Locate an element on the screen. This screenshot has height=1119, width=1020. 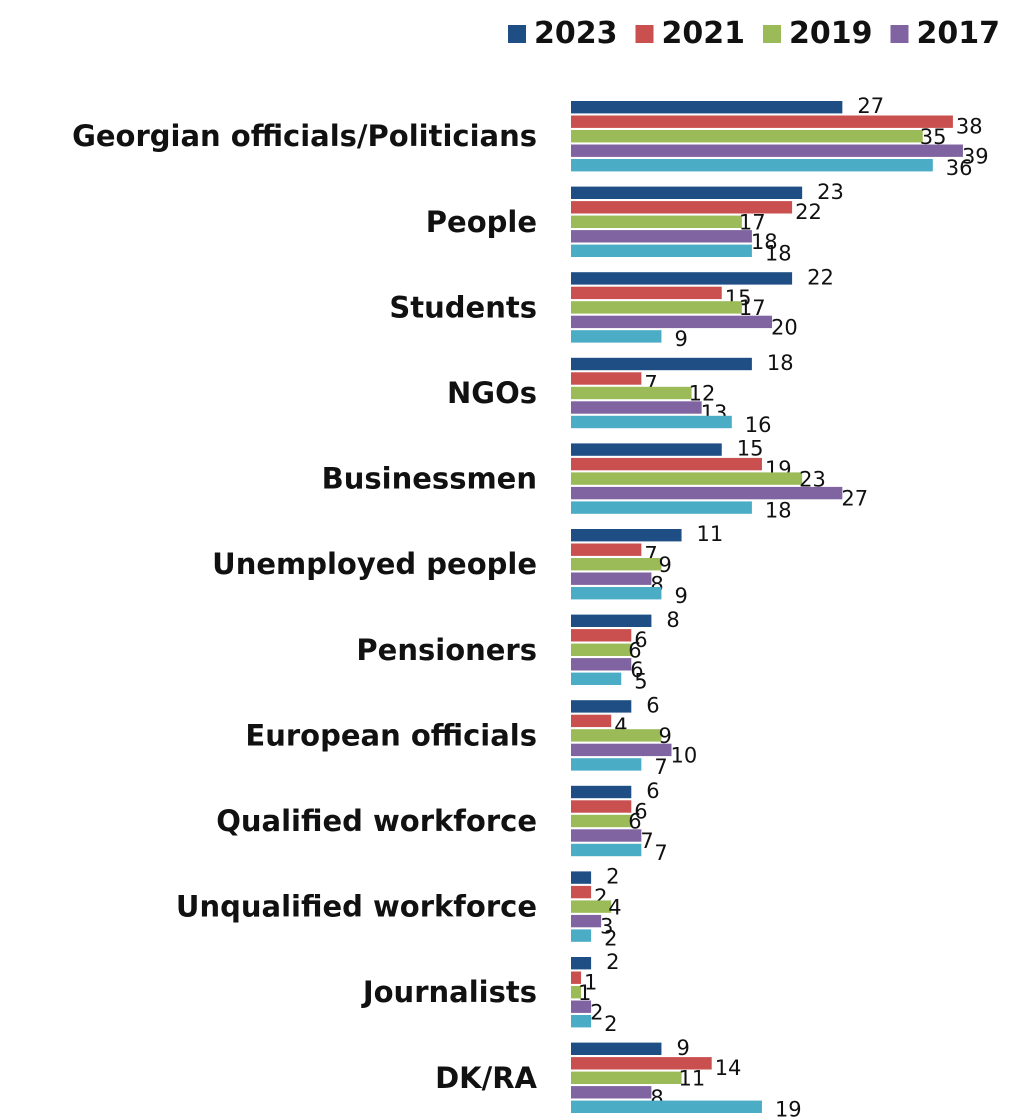
bar-european-officials-2019 is located at coordinates (616, 735).